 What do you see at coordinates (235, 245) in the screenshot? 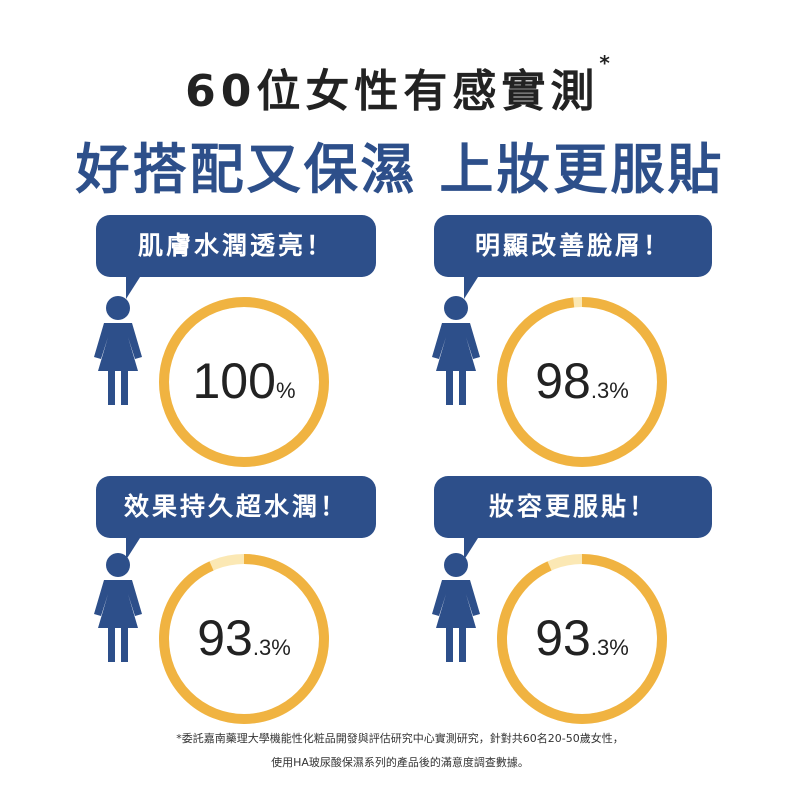
I see `stat-label-1: 肌膚水潤透亮！` at bounding box center [235, 245].